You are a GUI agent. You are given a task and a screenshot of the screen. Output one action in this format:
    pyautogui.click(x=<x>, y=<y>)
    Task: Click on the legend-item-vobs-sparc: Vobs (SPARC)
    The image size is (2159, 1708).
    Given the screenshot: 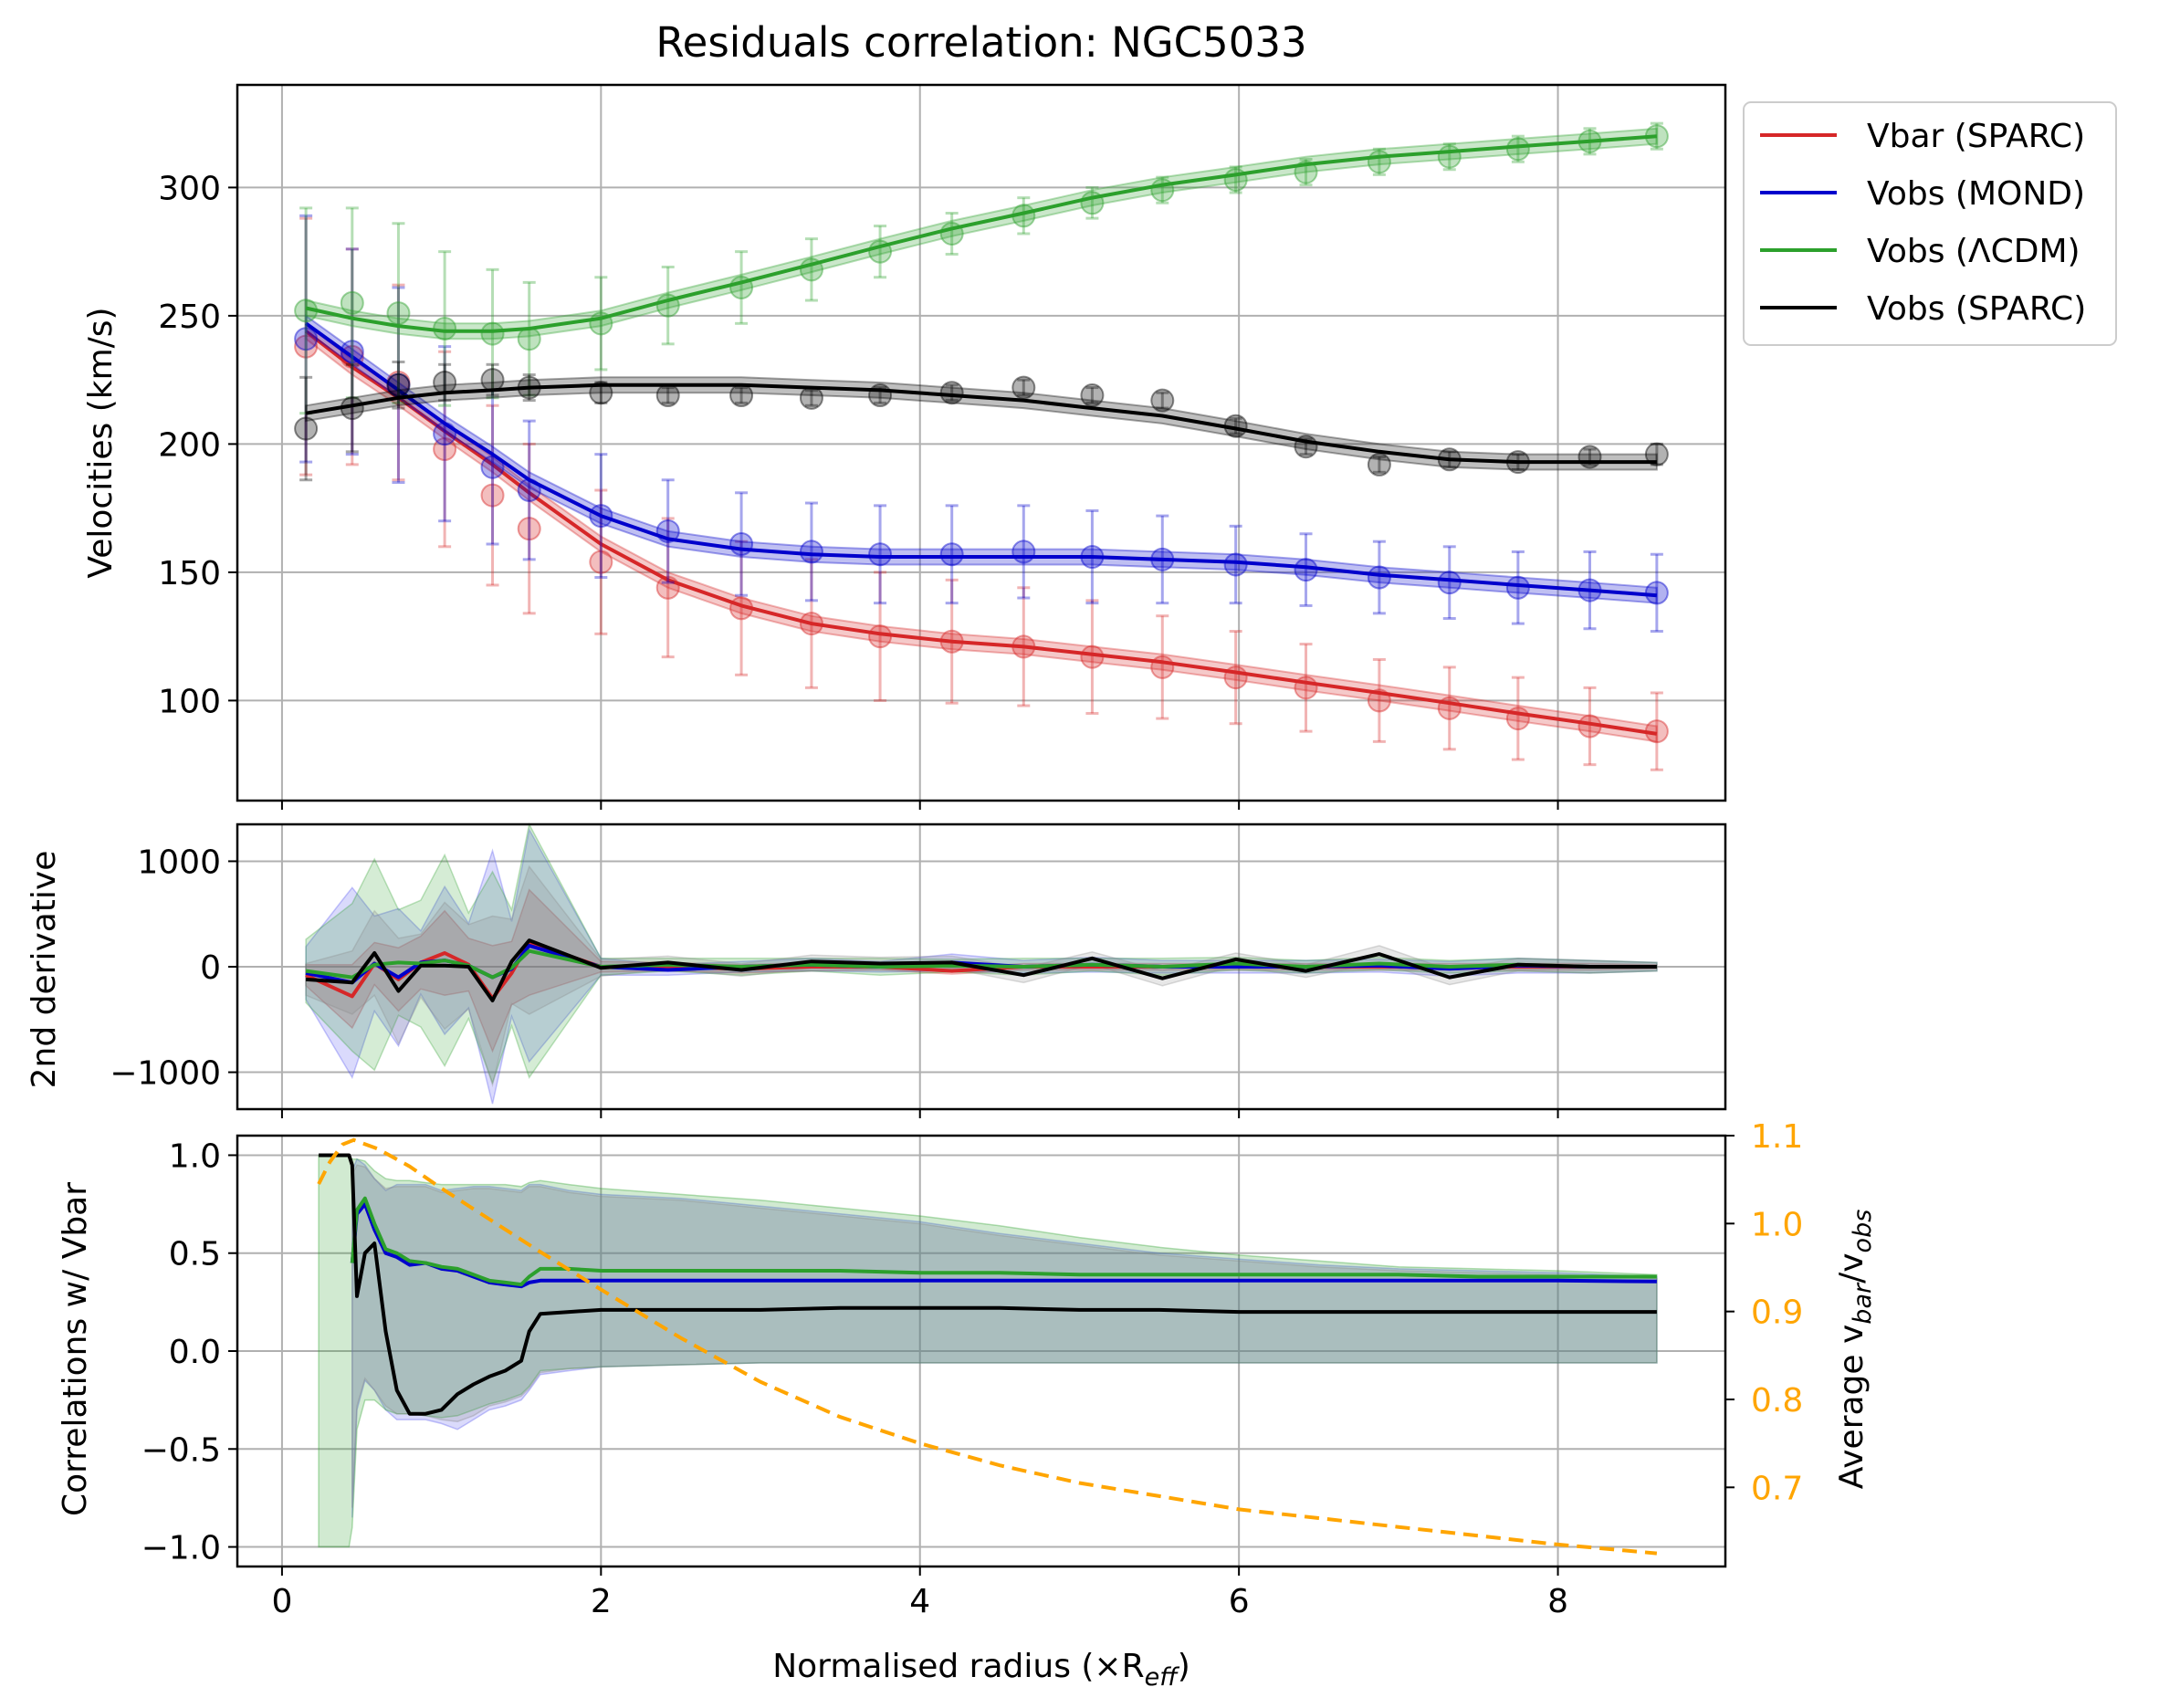 What is the action you would take?
    pyautogui.click(x=1923, y=309)
    